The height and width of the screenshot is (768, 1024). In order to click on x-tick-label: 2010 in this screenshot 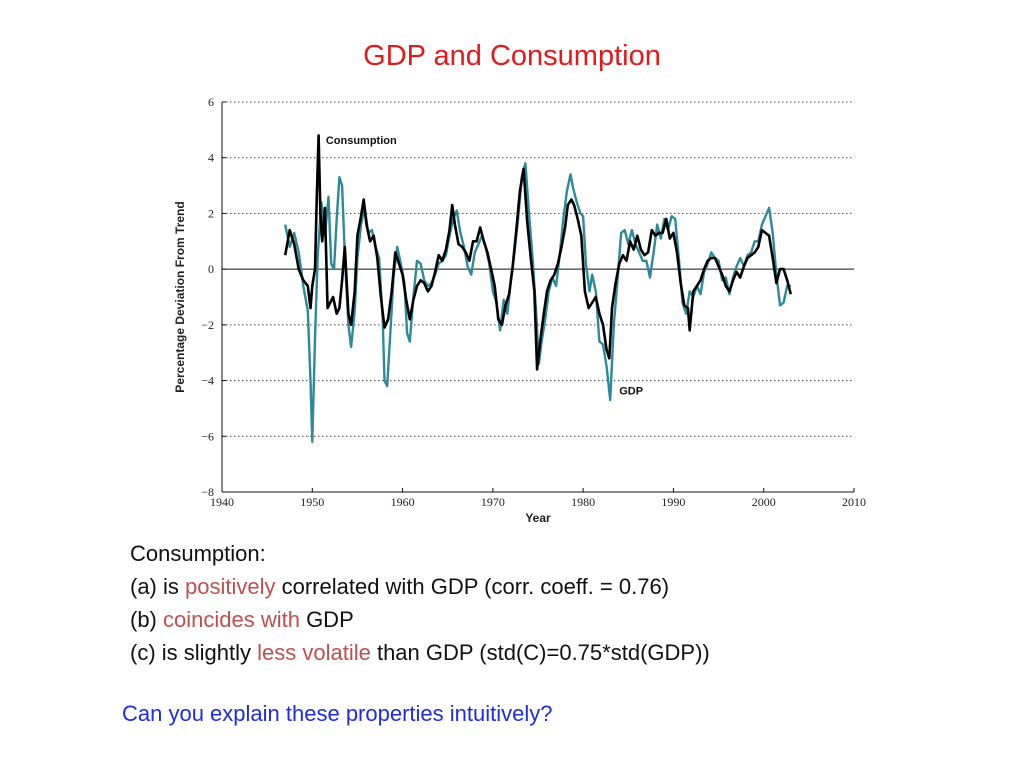, I will do `click(854, 502)`.